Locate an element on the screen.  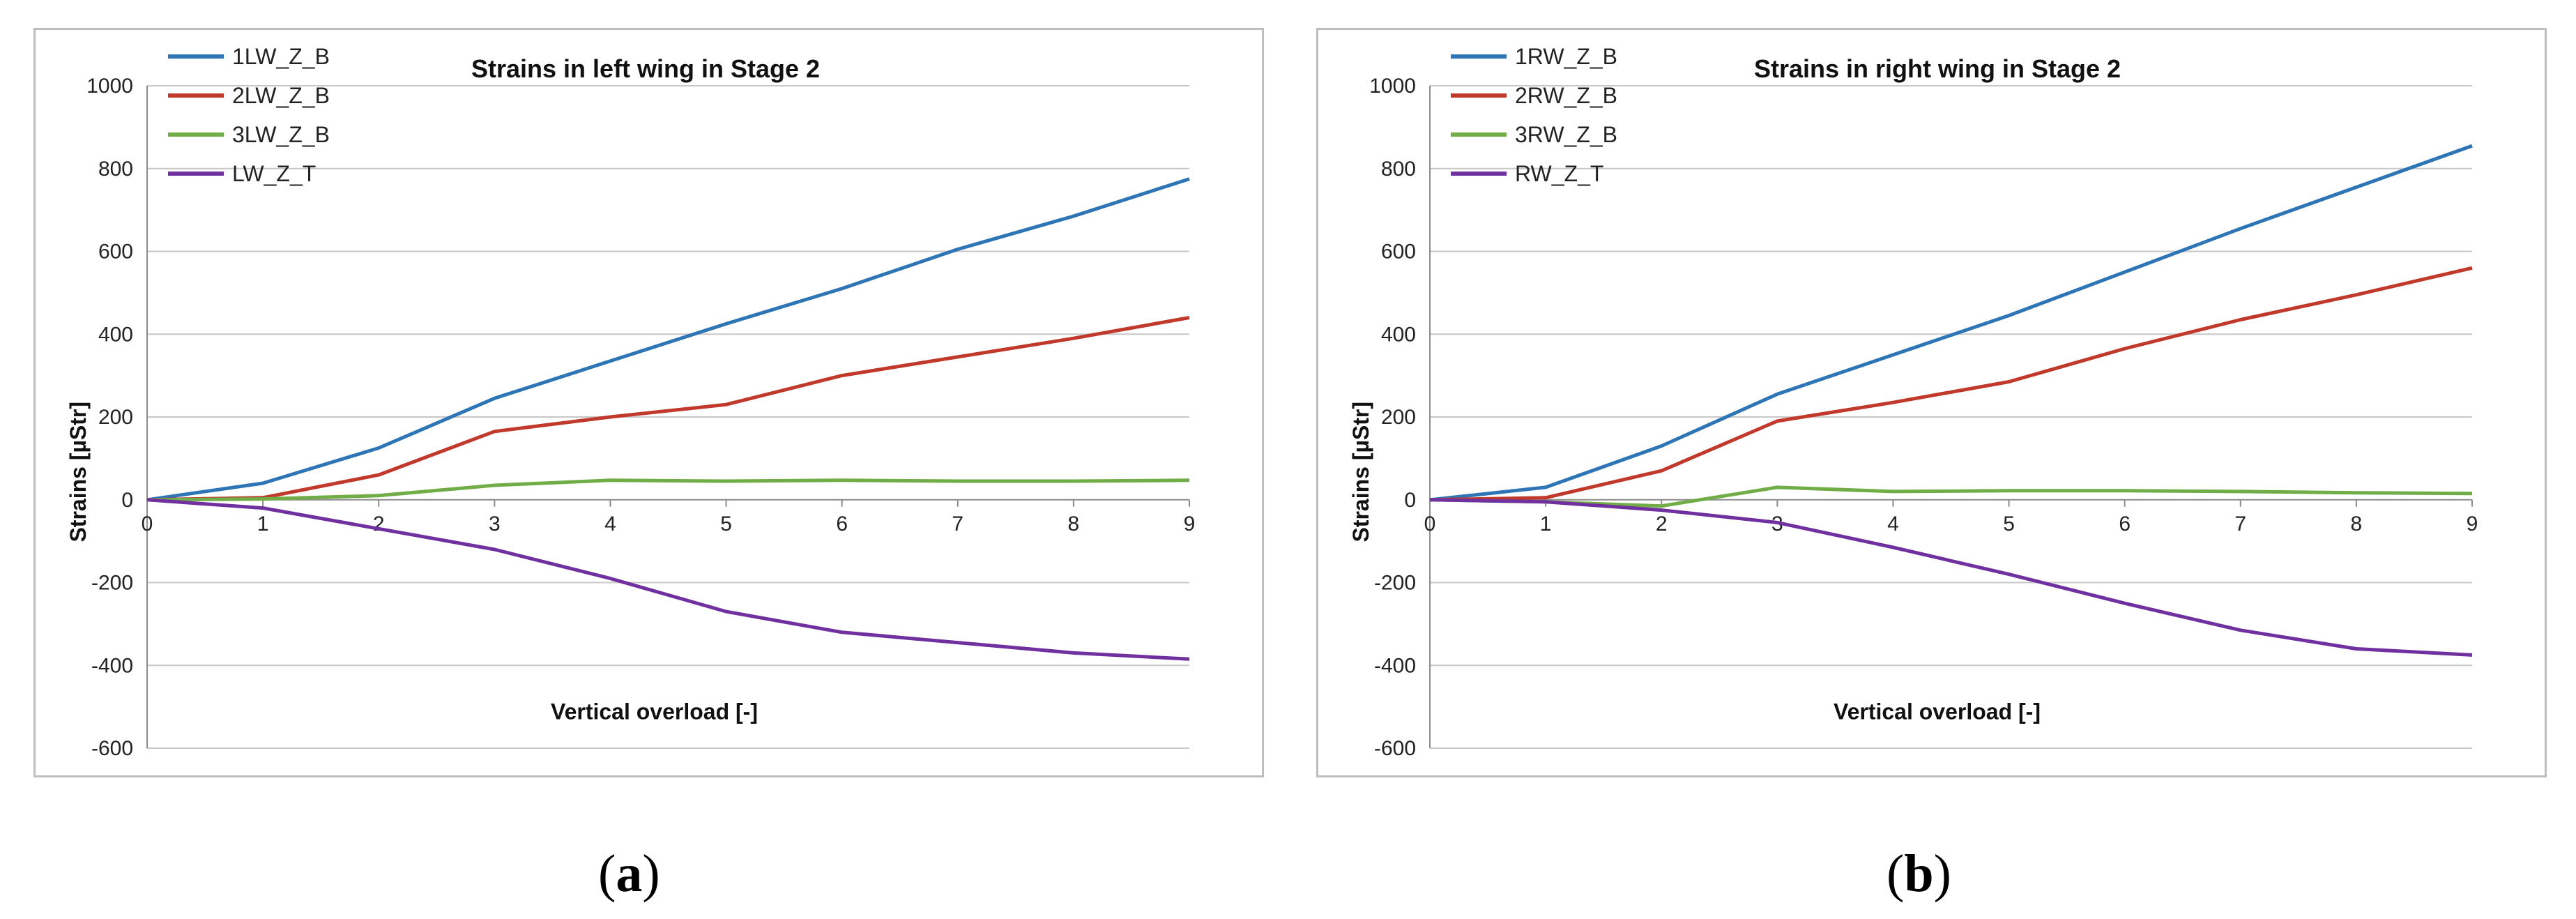
legend-label-LW_Z_T: LW_Z_T is located at coordinates (274, 173).